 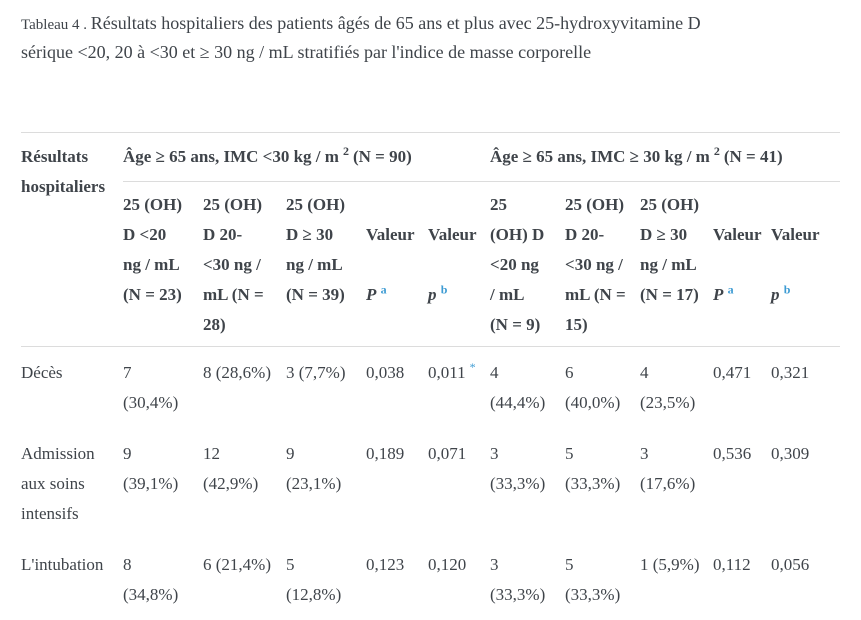 I want to click on data-cell: 0,120, so click(x=447, y=564).